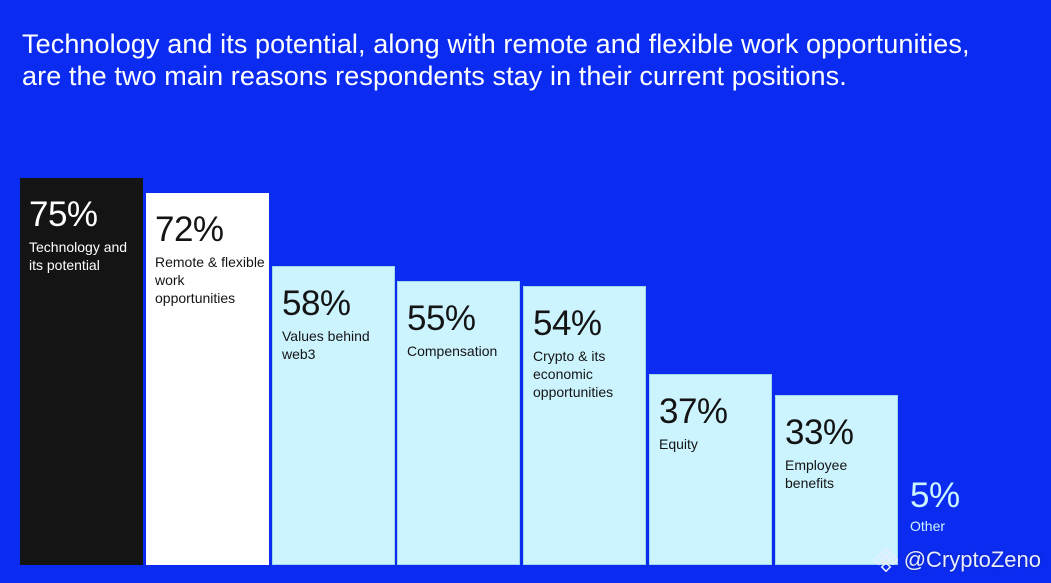 This screenshot has height=583, width=1051. Describe the element at coordinates (81, 371) in the screenshot. I see `bar-1: 75% Technology and its potential` at that location.